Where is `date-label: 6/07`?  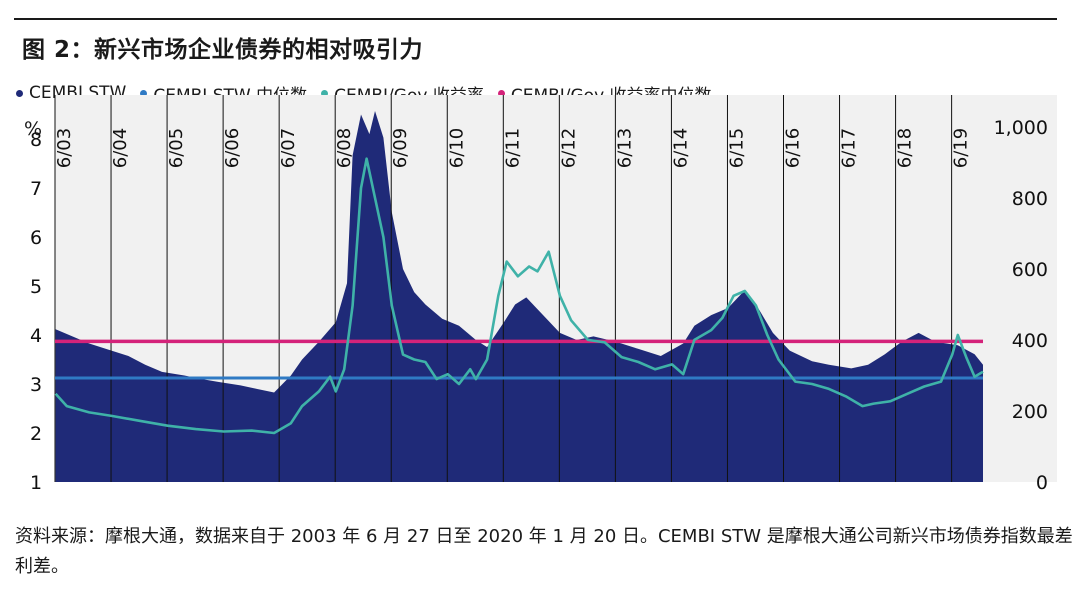
date-label: 6/07 is located at coordinates (288, 148).